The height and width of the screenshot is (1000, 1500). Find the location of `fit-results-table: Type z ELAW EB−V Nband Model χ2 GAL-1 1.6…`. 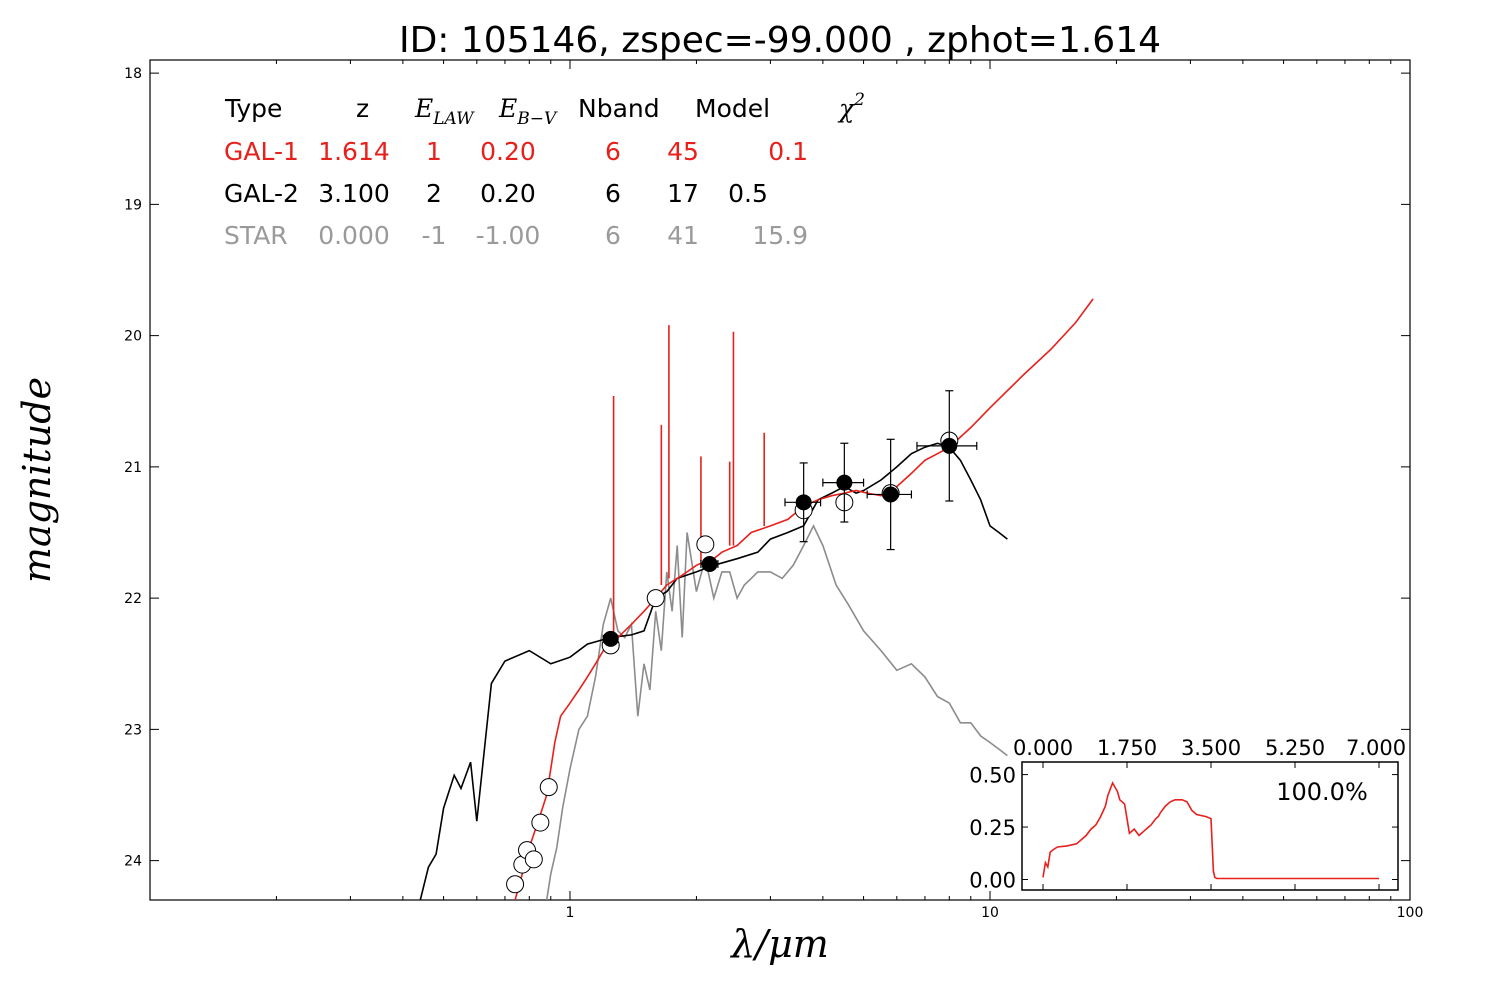

fit-results-table: Type z ELAW EB−V Nband Model χ2 GAL-1 1.6… is located at coordinates (544, 170).